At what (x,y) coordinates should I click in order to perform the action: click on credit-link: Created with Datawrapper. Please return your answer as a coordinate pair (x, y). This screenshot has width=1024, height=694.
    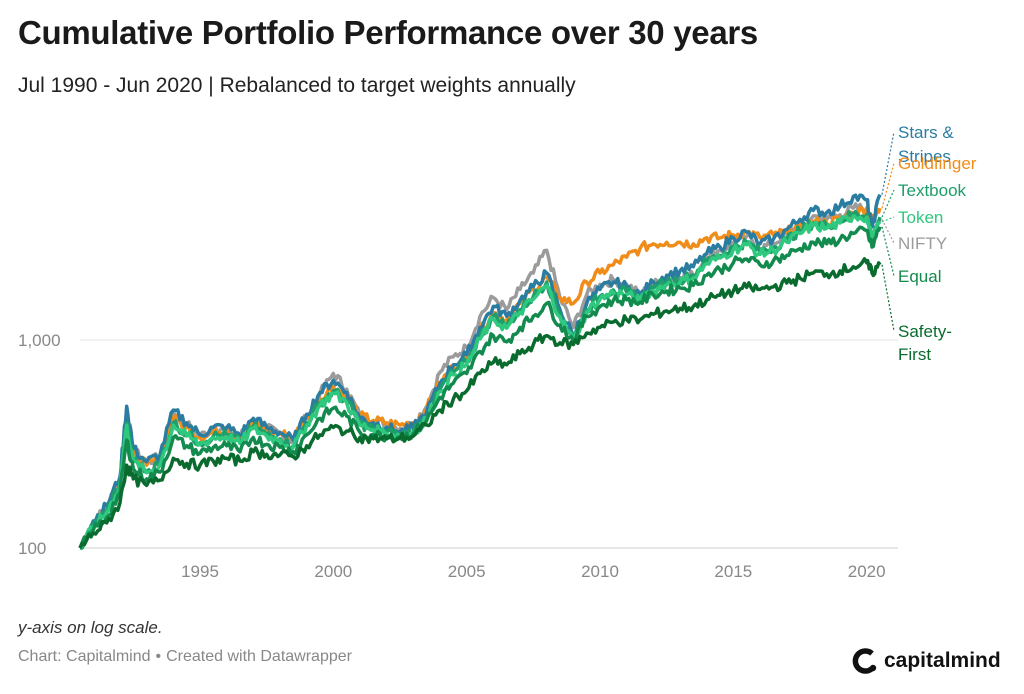
    Looking at the image, I should click on (259, 656).